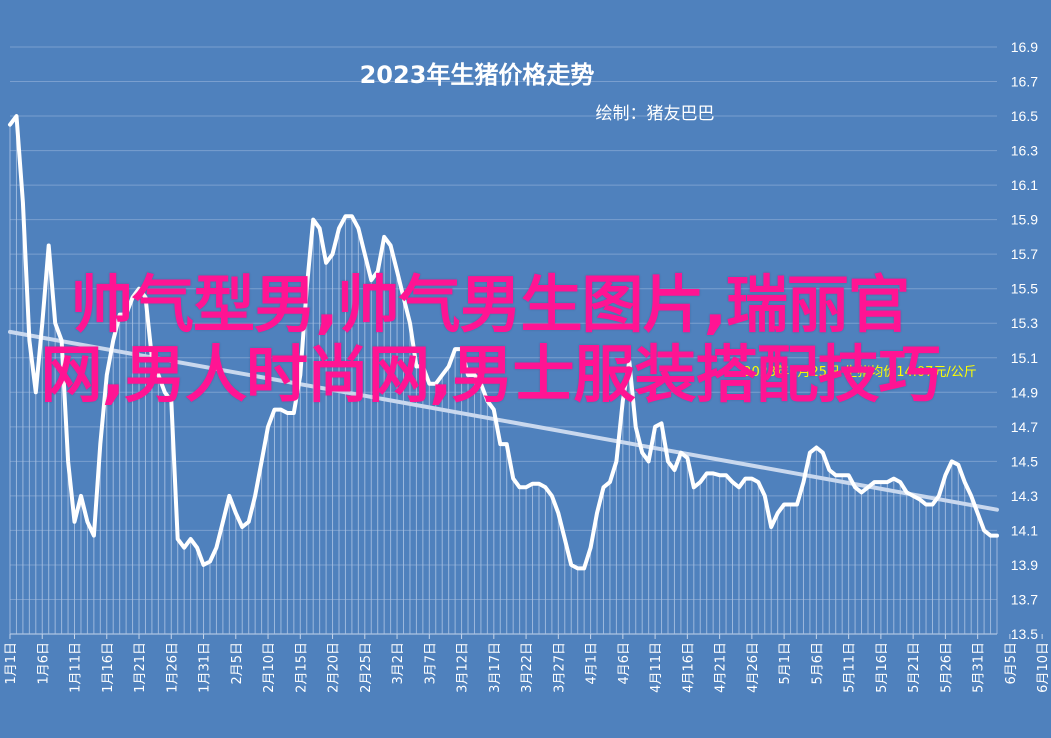  I want to click on x-tick-label: 1月6日, so click(43, 663).